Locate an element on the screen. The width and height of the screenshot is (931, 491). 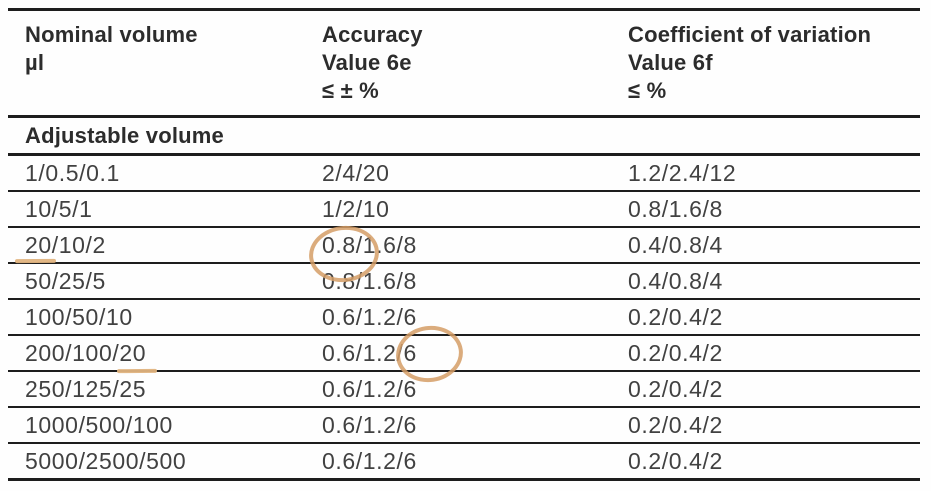
header-nominal-volume: Nominal volume µl is located at coordinates (165, 63).